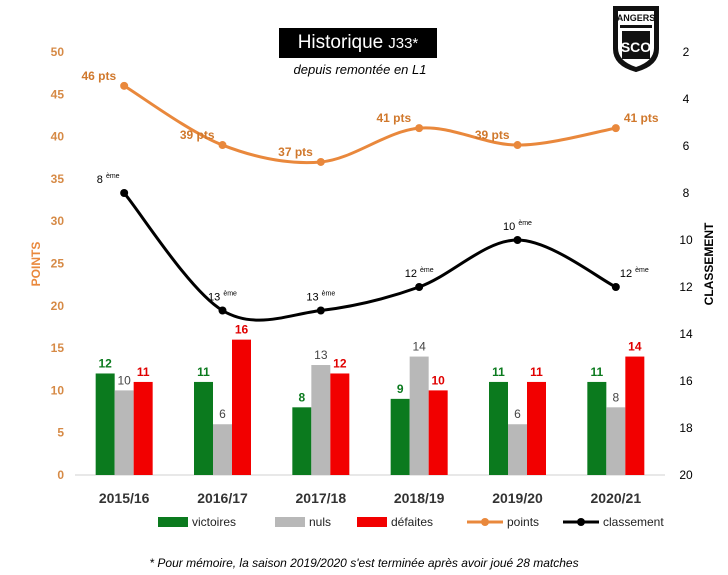 The width and height of the screenshot is (728, 575). I want to click on legend-label-nuls: nuls, so click(320, 522).